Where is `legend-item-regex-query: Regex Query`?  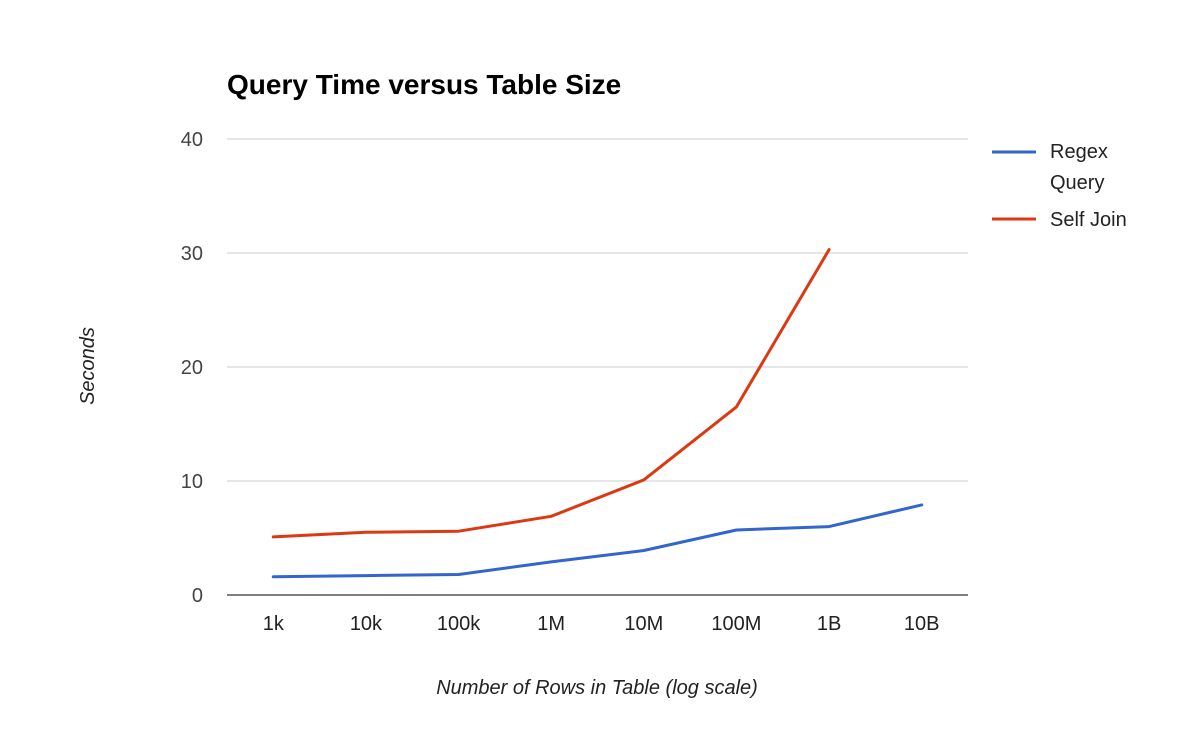 legend-item-regex-query: Regex Query is located at coordinates (1052, 167).